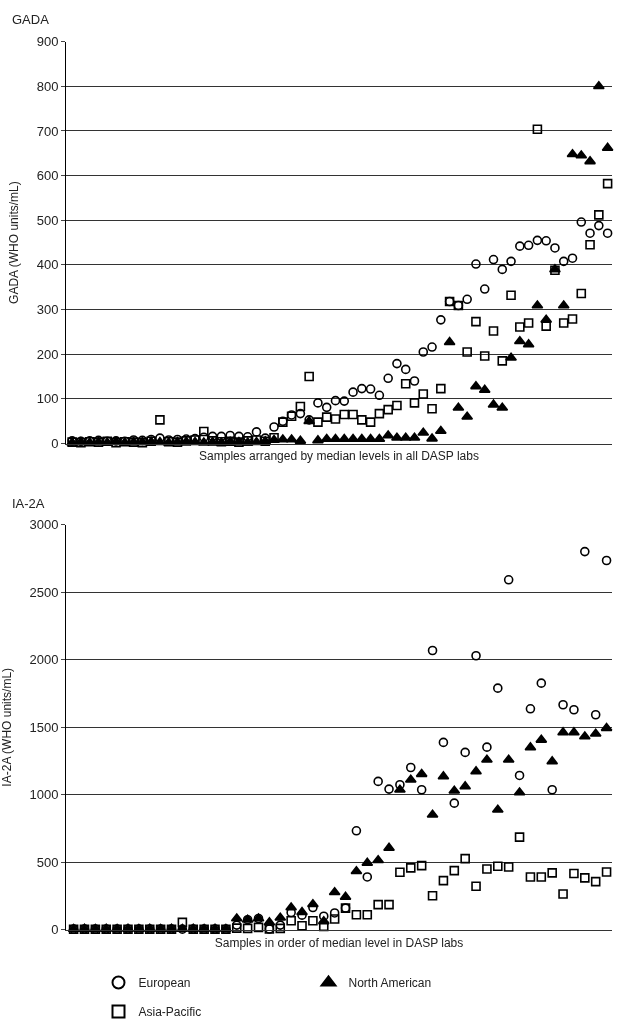 Image resolution: width=617 pixels, height=1026 pixels. I want to click on legend-label: North American, so click(390, 983).